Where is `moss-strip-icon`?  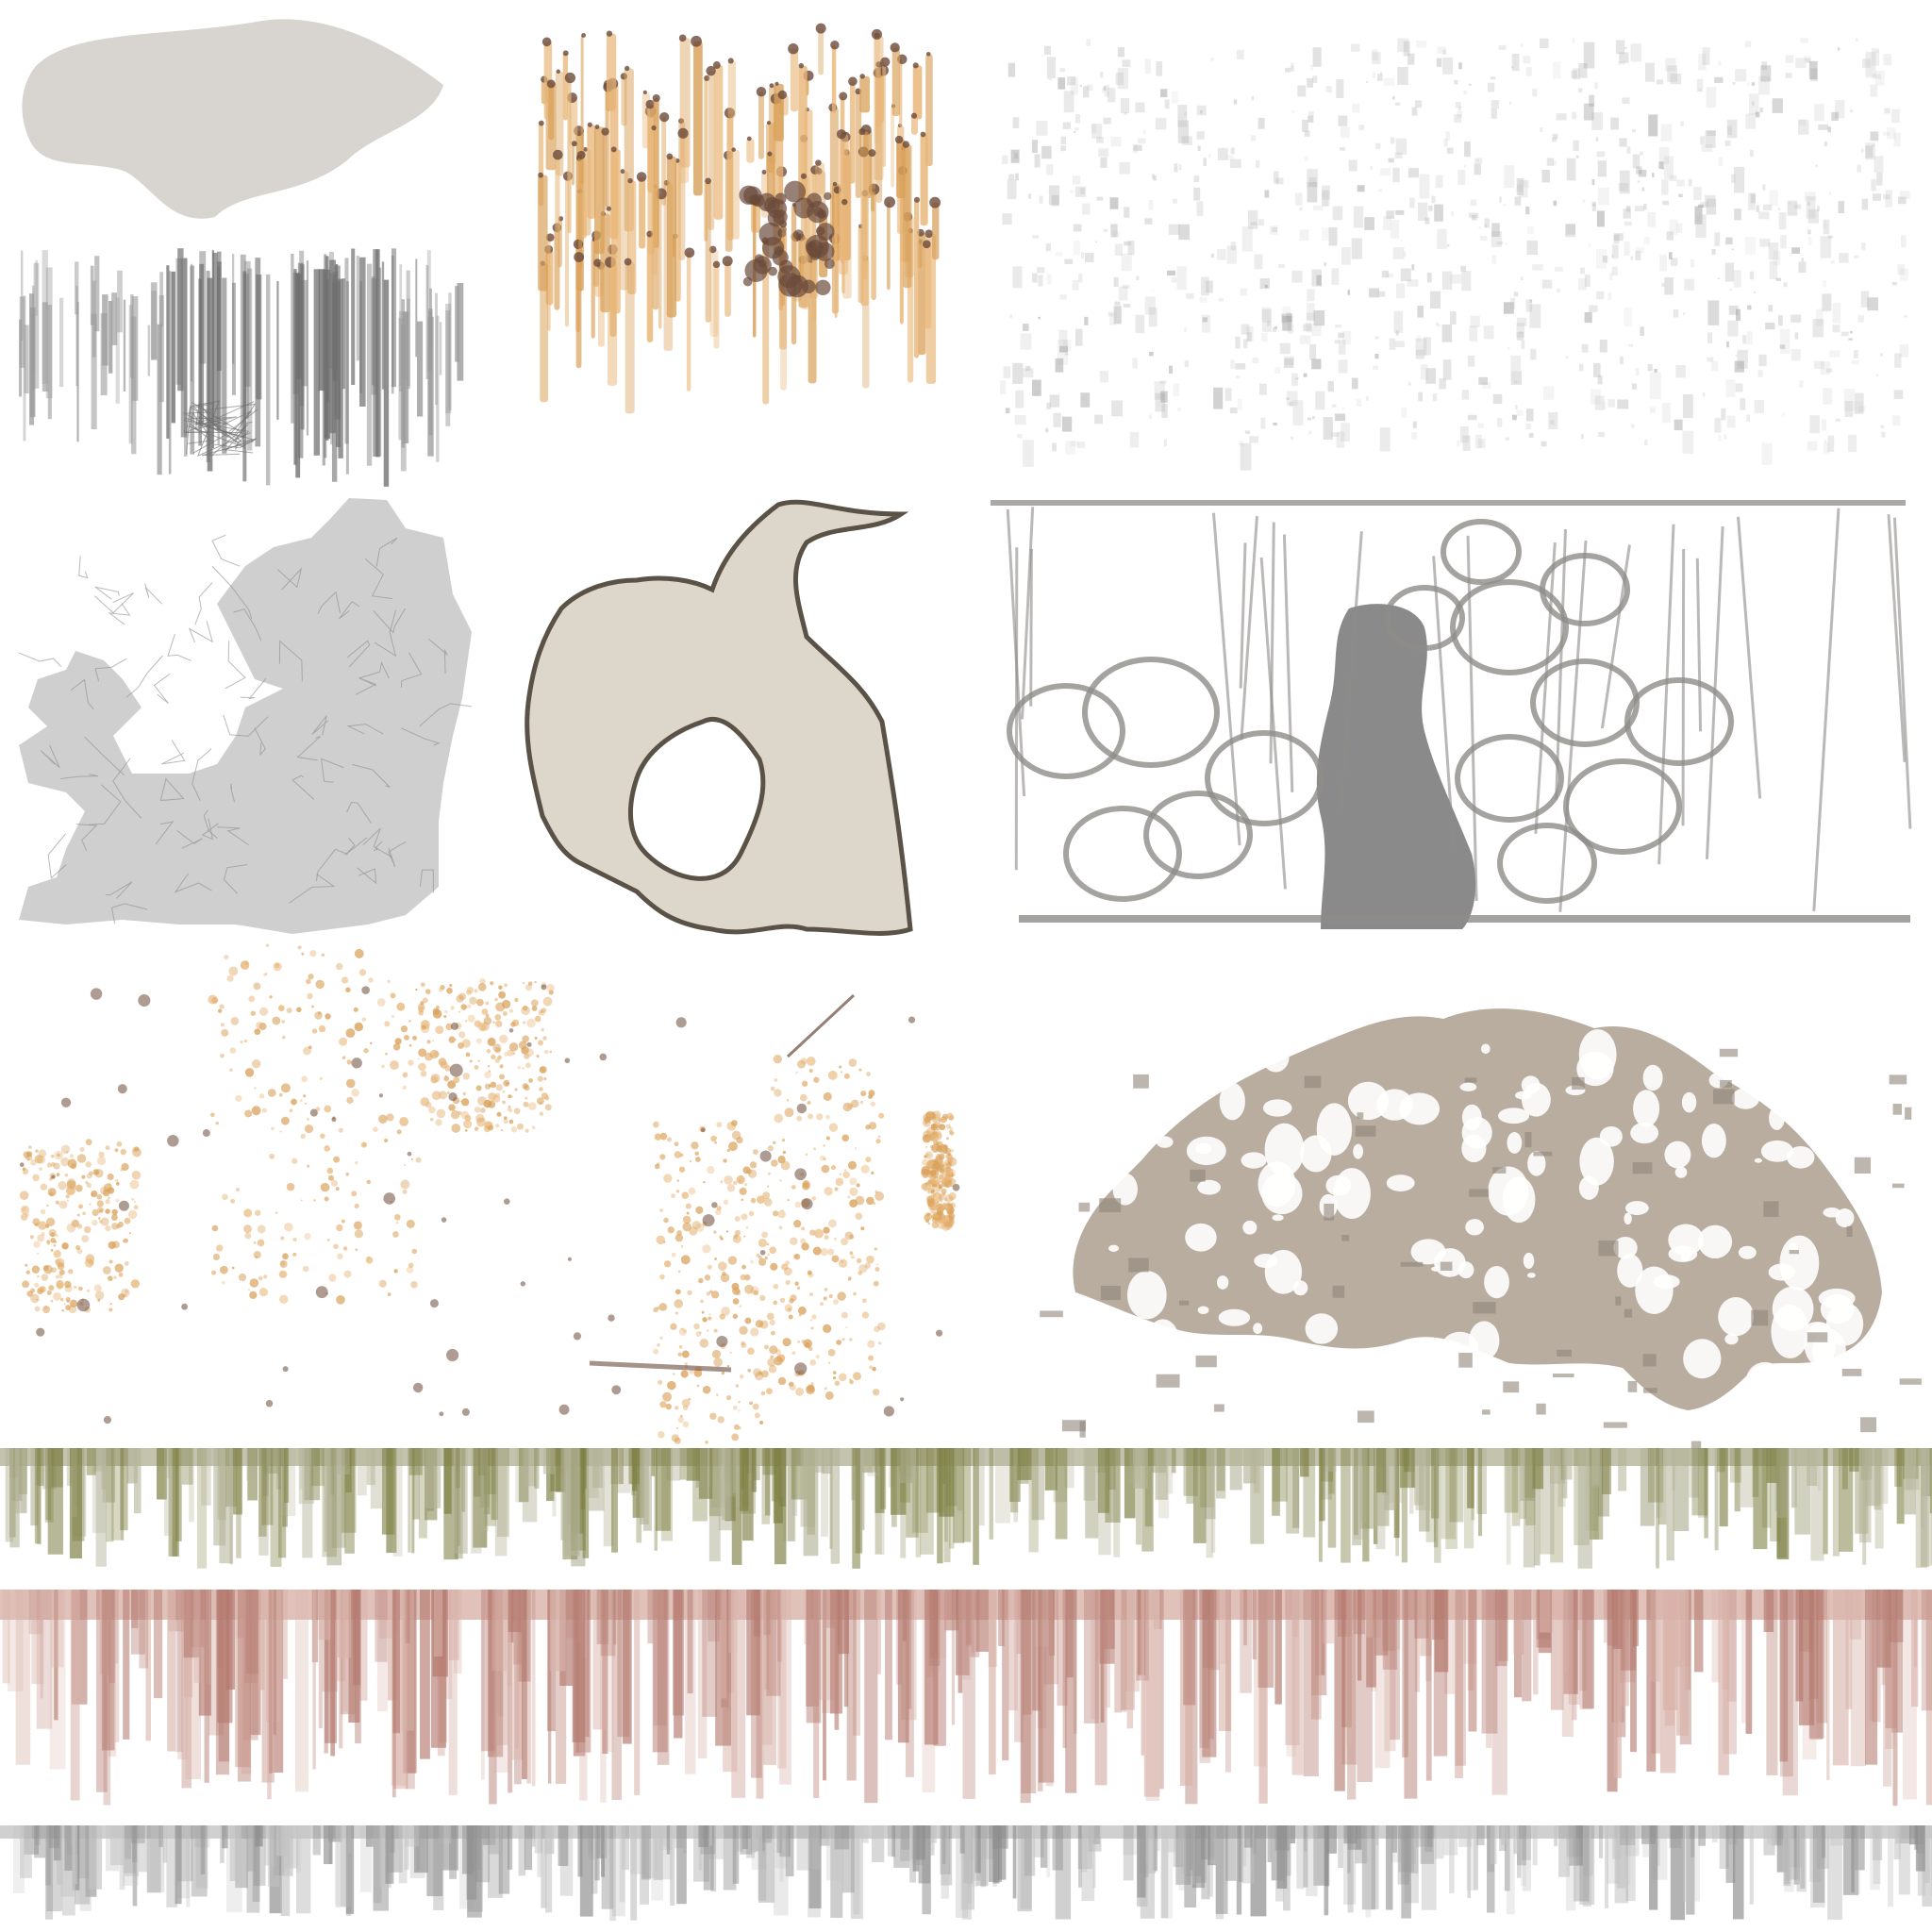 moss-strip-icon is located at coordinates (966, 1523).